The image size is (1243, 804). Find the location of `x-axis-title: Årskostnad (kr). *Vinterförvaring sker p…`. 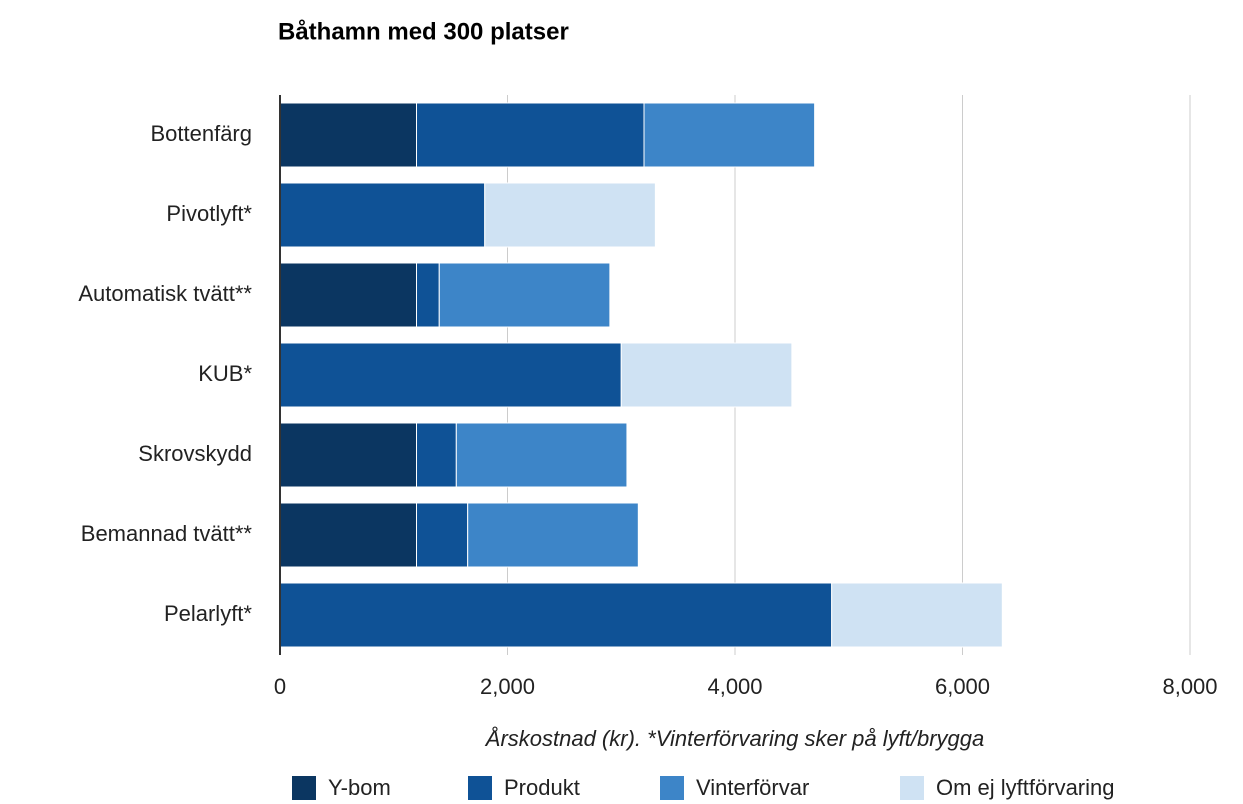

x-axis-title: Årskostnad (kr). *Vinterförvaring sker p… is located at coordinates (734, 738).